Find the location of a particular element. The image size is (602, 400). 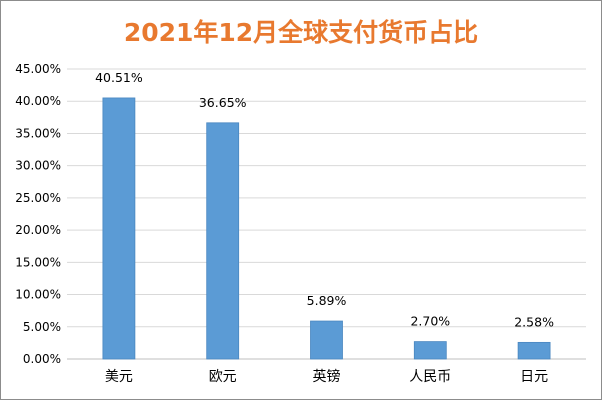

category-label: 人民币 is located at coordinates (430, 377).